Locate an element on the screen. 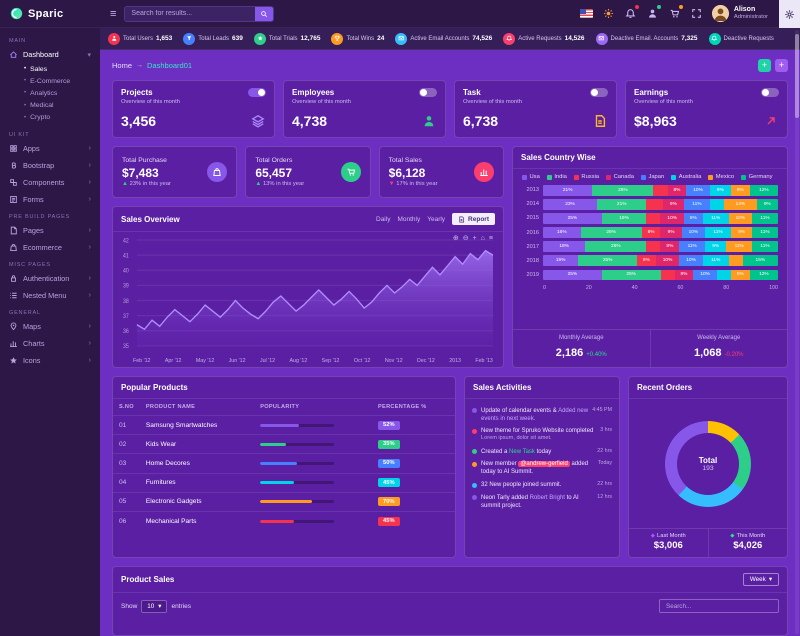  sidebar-subitem-medical: • Medical is located at coordinates (62, 106).